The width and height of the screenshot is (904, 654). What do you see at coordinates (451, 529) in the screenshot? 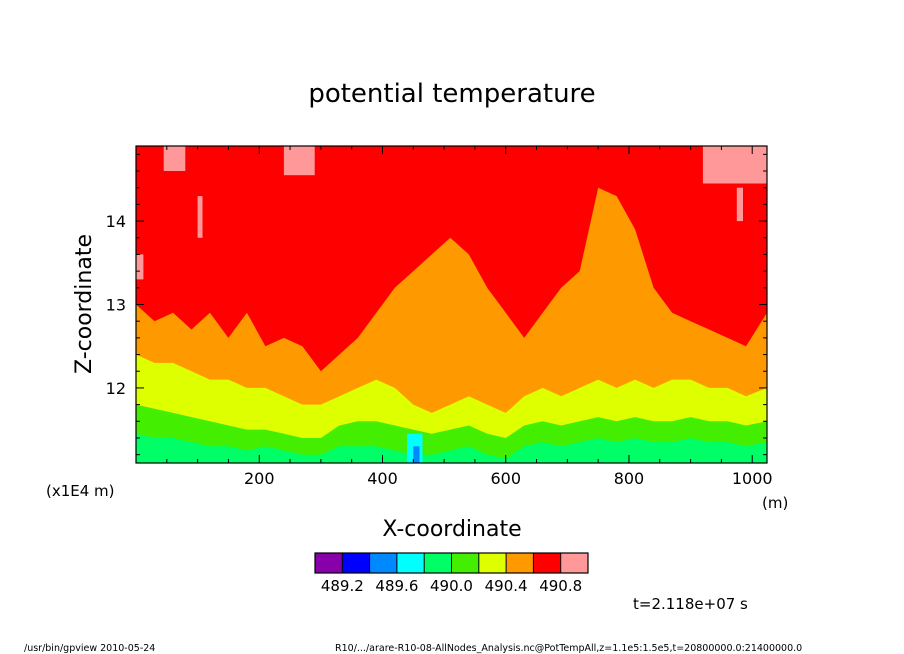
I see `x-axis-label: X-coordinate` at bounding box center [451, 529].